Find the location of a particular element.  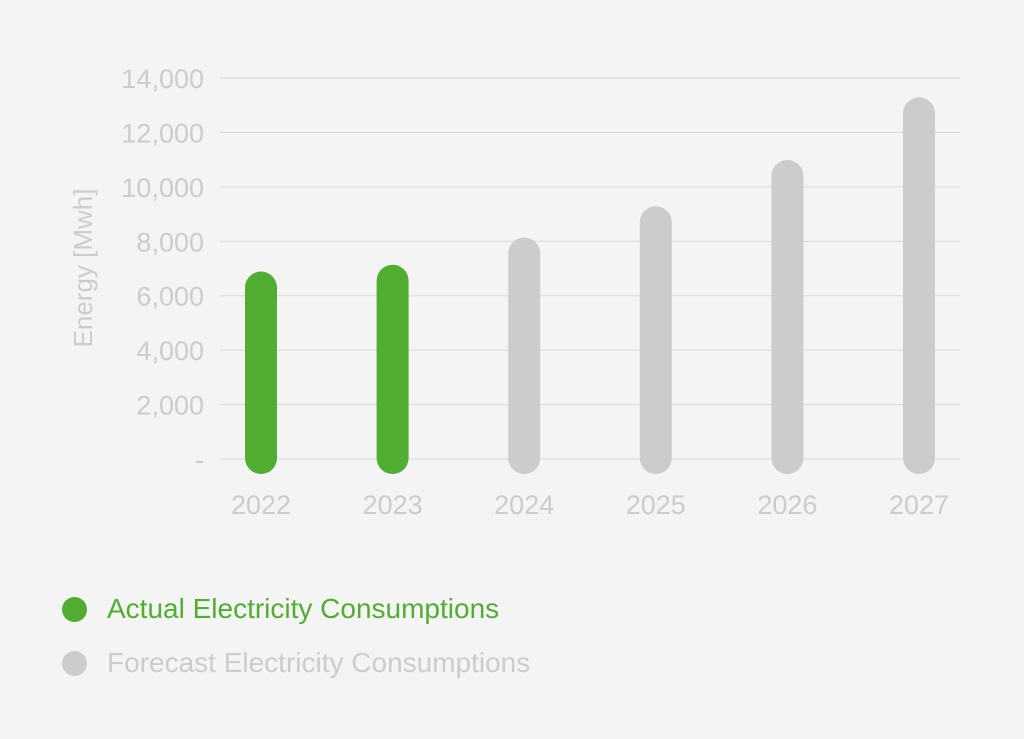

y-tick-label: 12,000 is located at coordinates (162, 133).